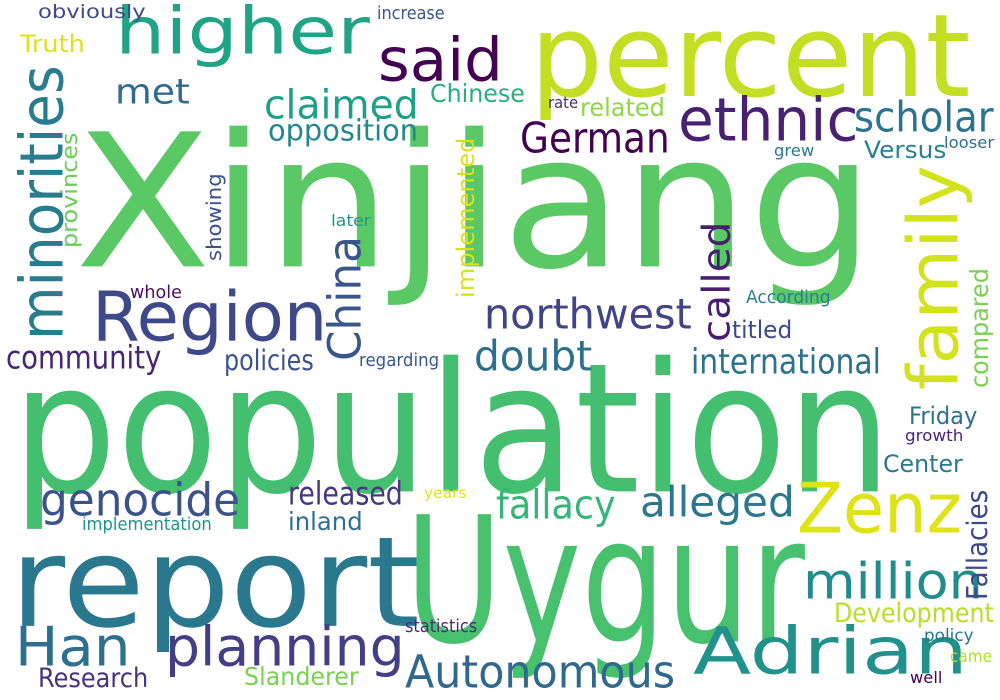  Describe the element at coordinates (52, 44) in the screenshot. I see `word-truth-text: Truth` at that location.